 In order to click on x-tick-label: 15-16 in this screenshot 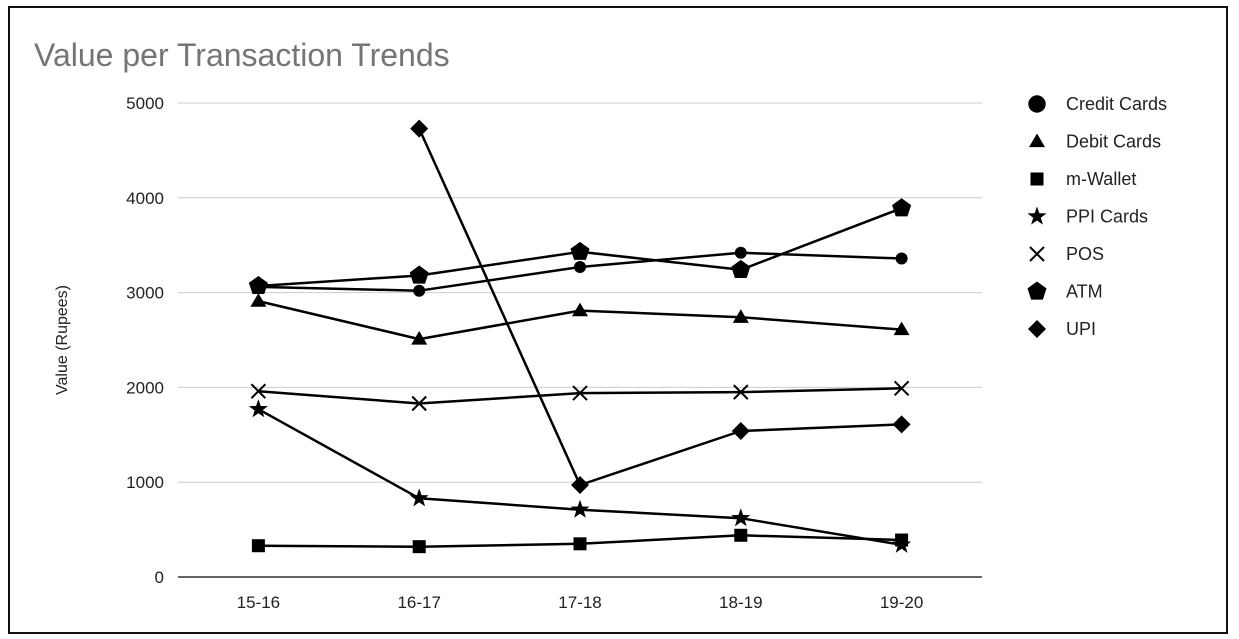, I will do `click(258, 602)`.